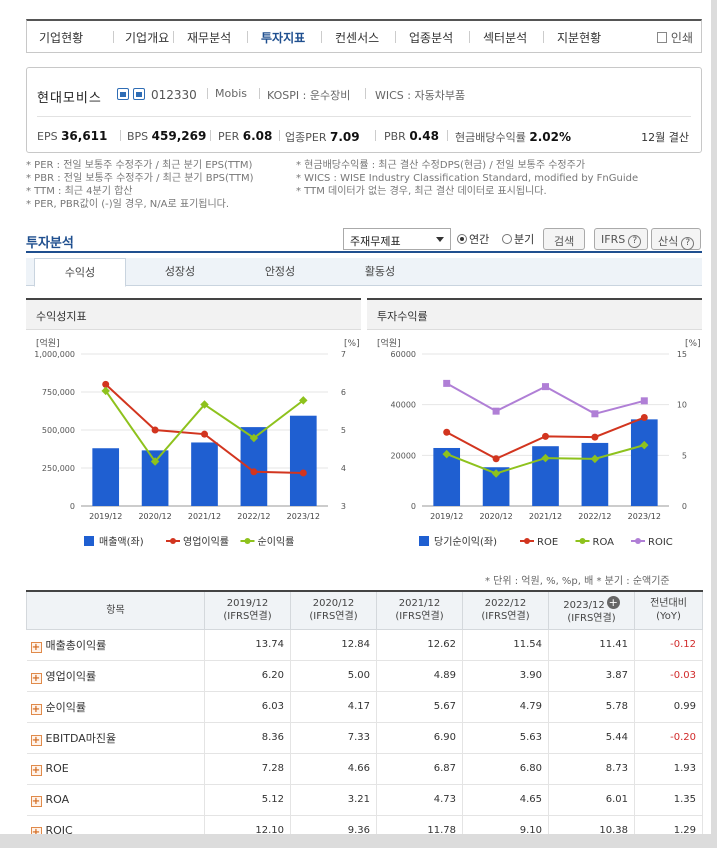  I want to click on search-button: 검색, so click(564, 239).